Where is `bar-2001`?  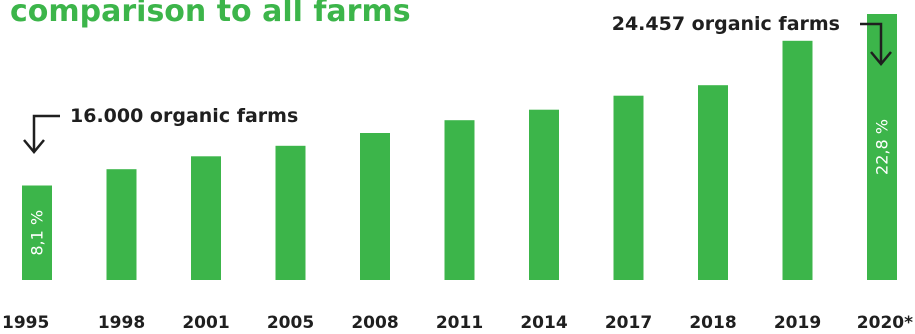 bar-2001 is located at coordinates (206, 218).